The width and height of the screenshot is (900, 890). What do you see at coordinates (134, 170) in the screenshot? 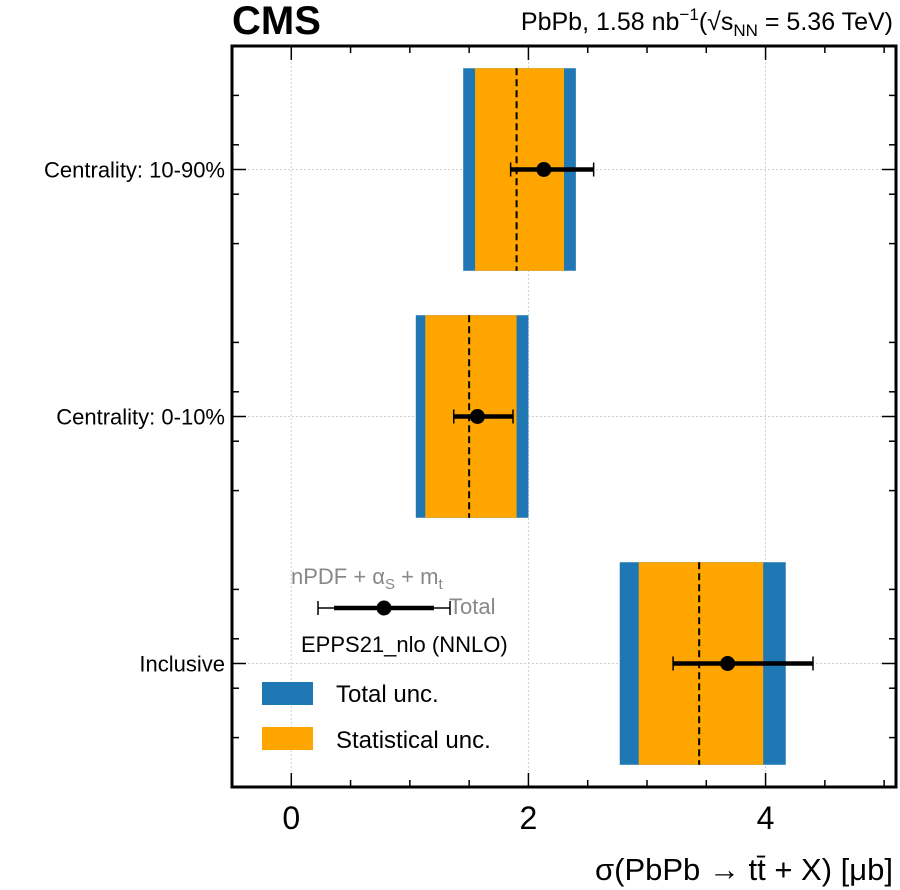
I see `y-tick-label: Centrality: 10-90%` at bounding box center [134, 170].